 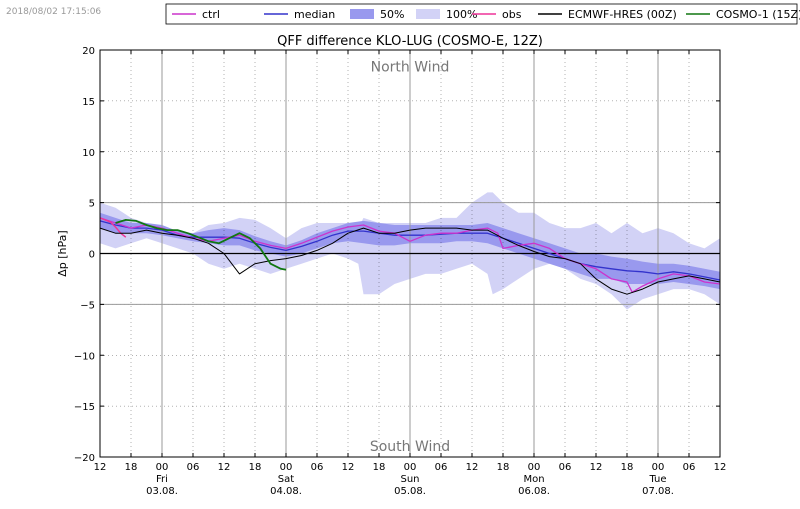 What do you see at coordinates (658, 491) in the screenshot?
I see `date-label: 07.08.` at bounding box center [658, 491].